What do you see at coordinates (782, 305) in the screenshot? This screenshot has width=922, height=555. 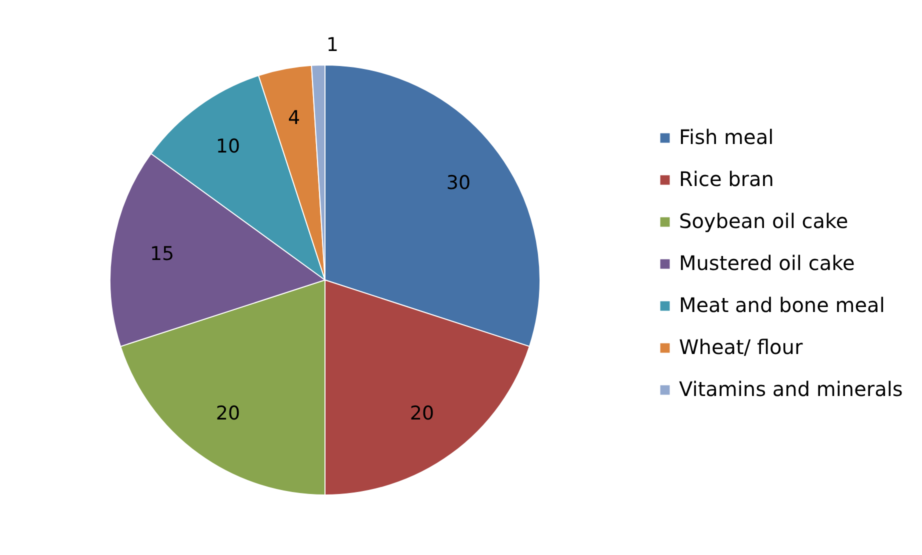 I see `legend-label: Meat and bone meal` at bounding box center [782, 305].